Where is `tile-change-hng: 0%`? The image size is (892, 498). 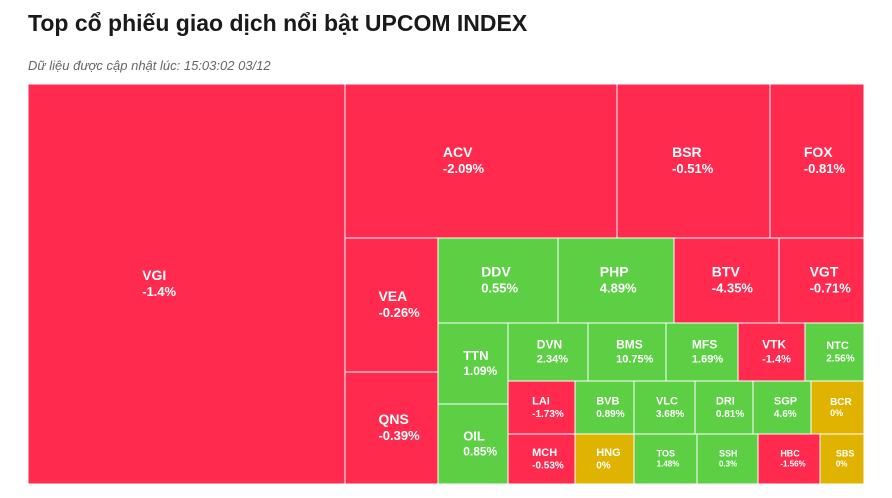 tile-change-hng: 0% is located at coordinates (603, 465).